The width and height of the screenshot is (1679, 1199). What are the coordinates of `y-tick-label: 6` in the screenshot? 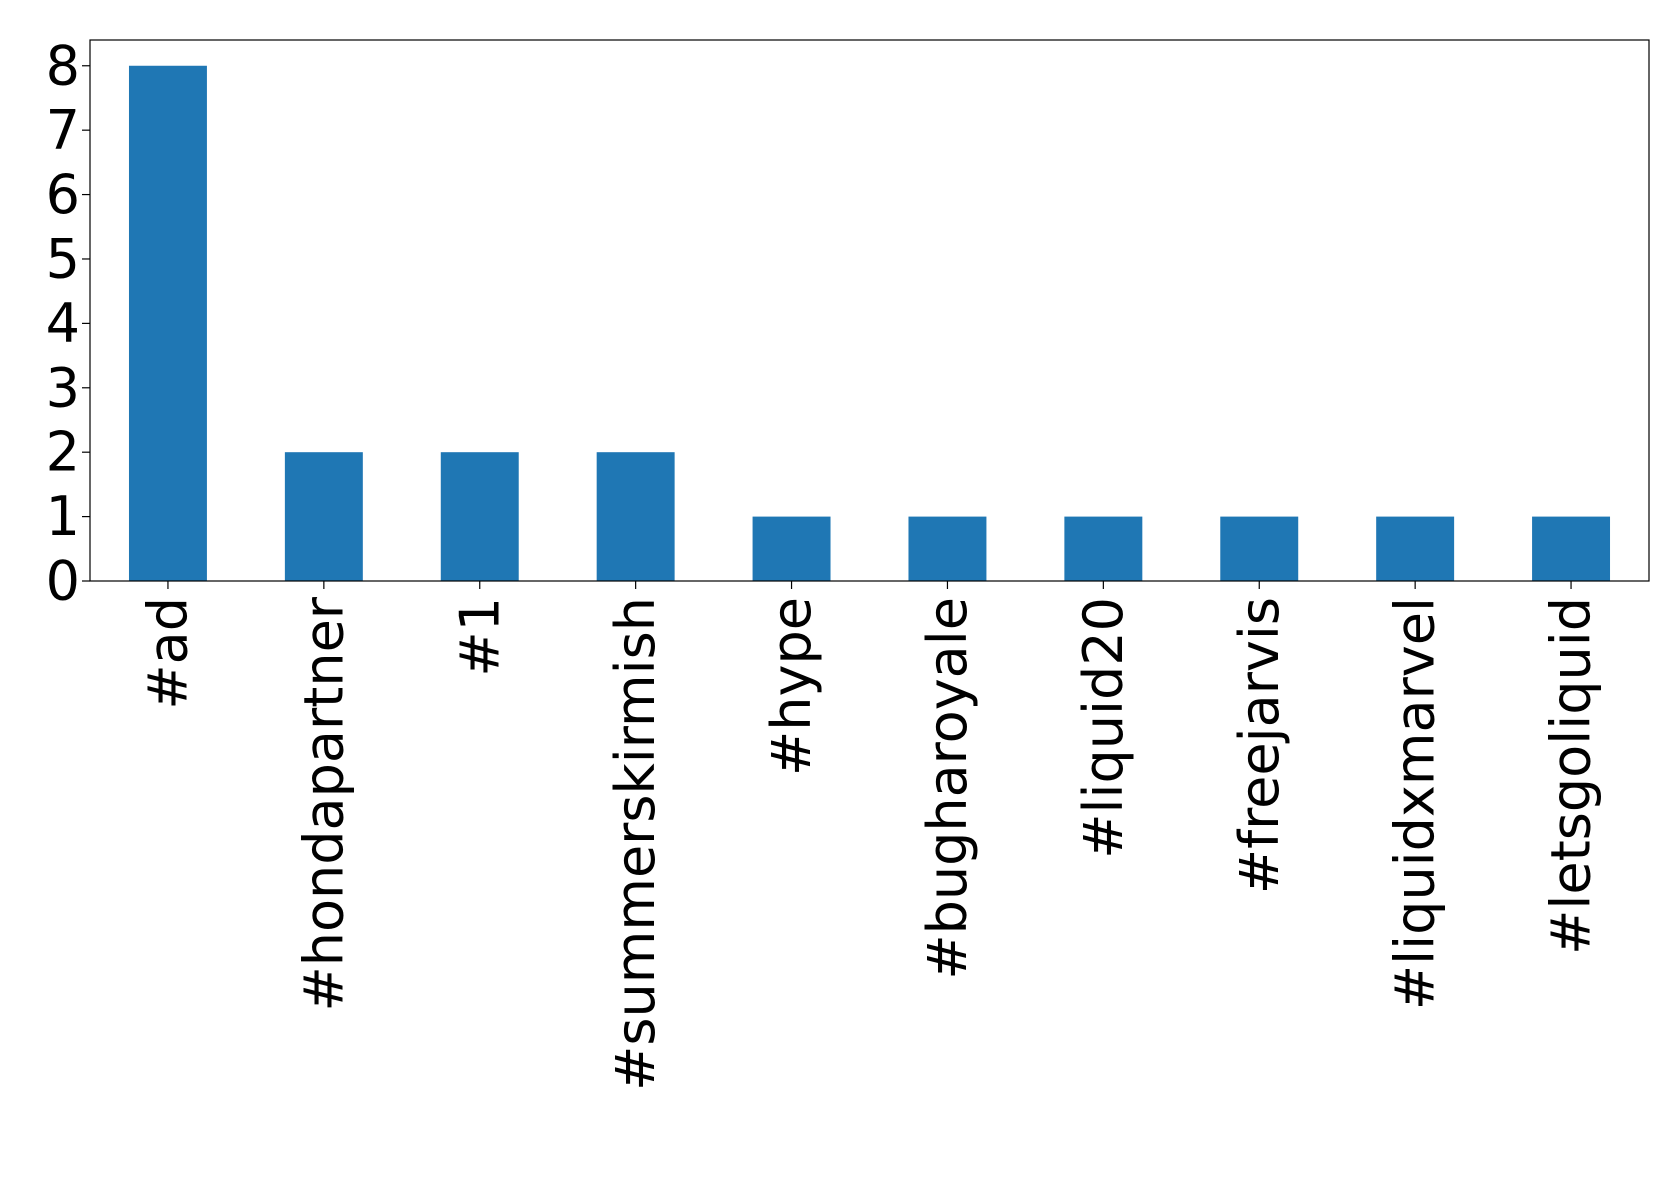 It's located at (63, 194).